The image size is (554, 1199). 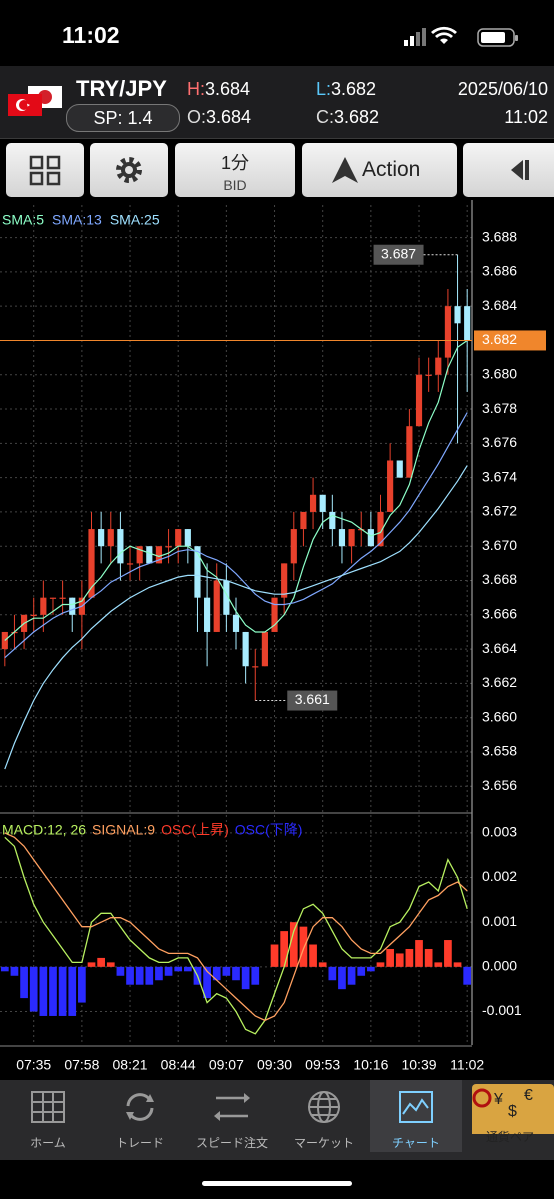 I want to click on nav-item: ¥ € $ 通貨ペア, so click(x=509, y=1116).